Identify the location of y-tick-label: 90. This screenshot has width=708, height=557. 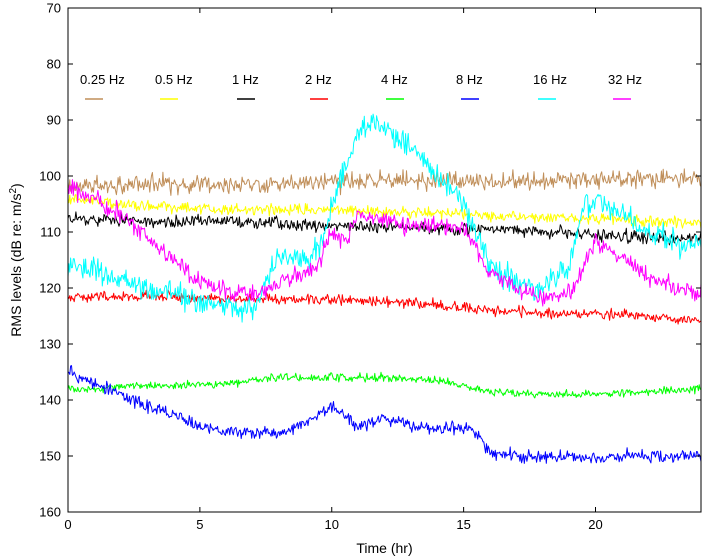
(54, 120).